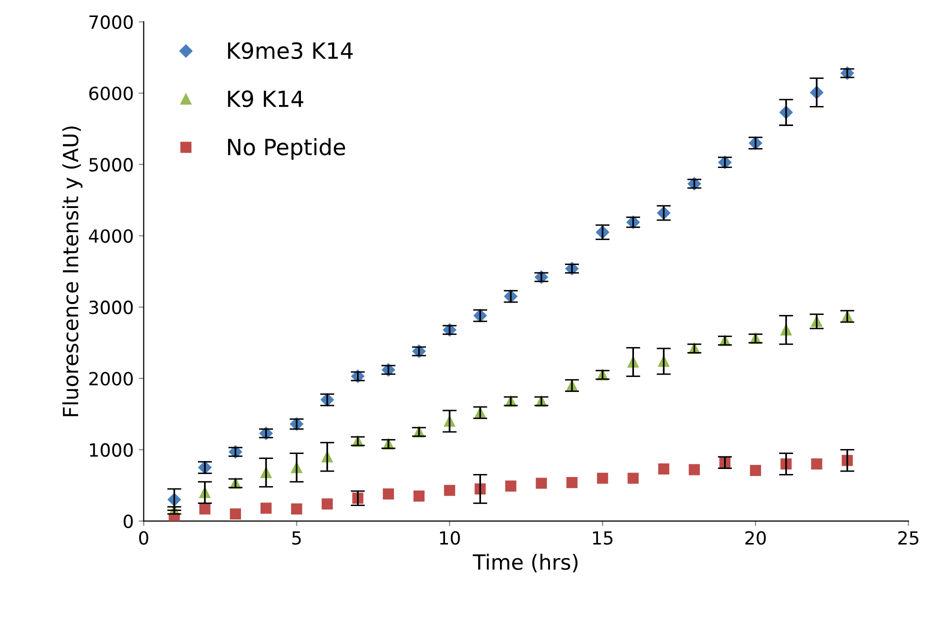 Image resolution: width=927 pixels, height=624 pixels. What do you see at coordinates (755, 538) in the screenshot?
I see `x-tick-label: 20` at bounding box center [755, 538].